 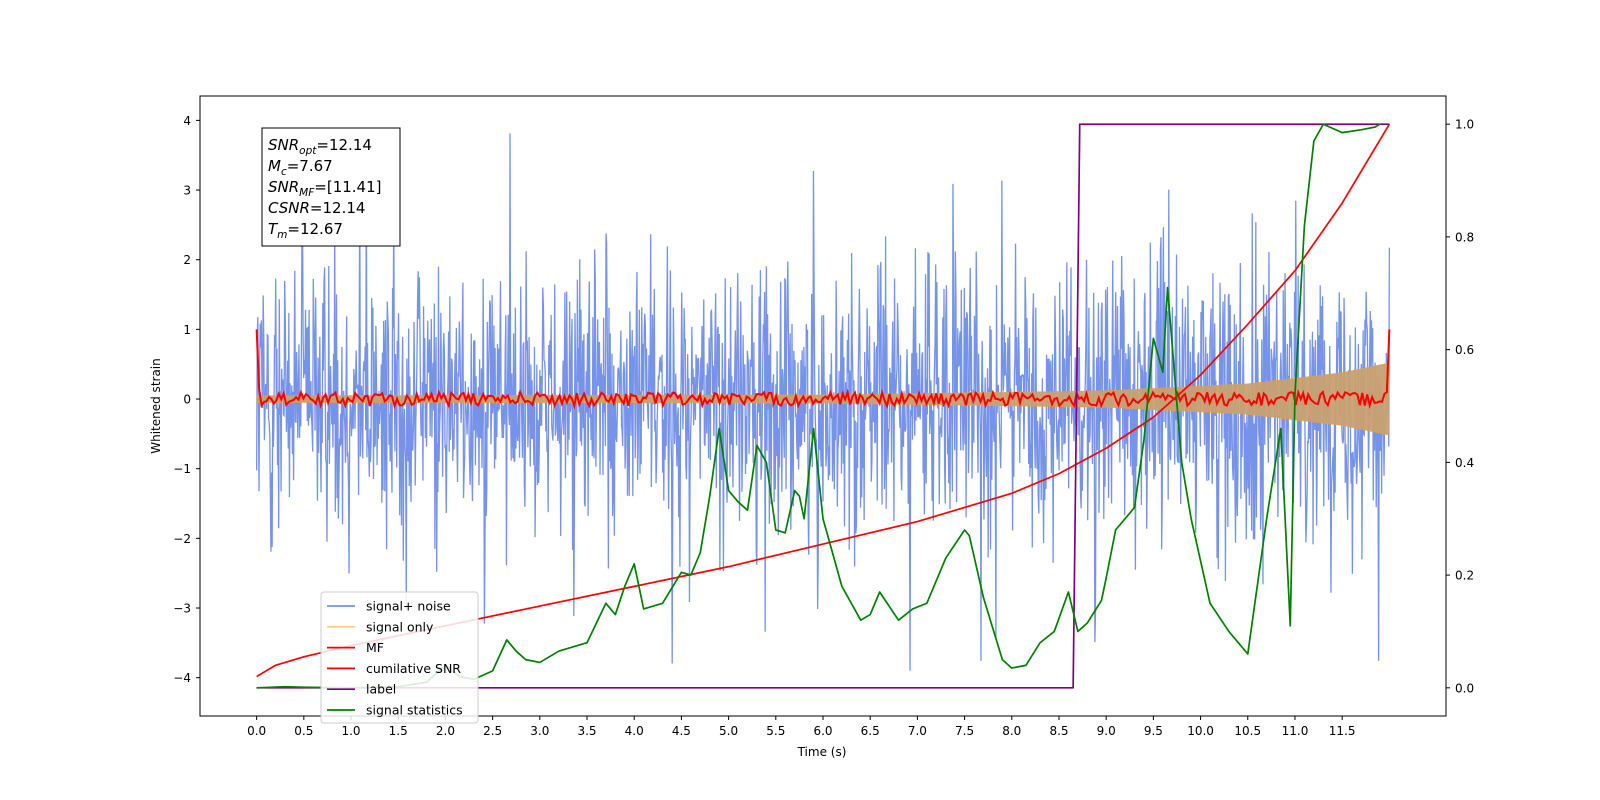 What do you see at coordinates (325, 188) in the screenshot?
I see `info-line-2: SNRMF=[11.41]` at bounding box center [325, 188].